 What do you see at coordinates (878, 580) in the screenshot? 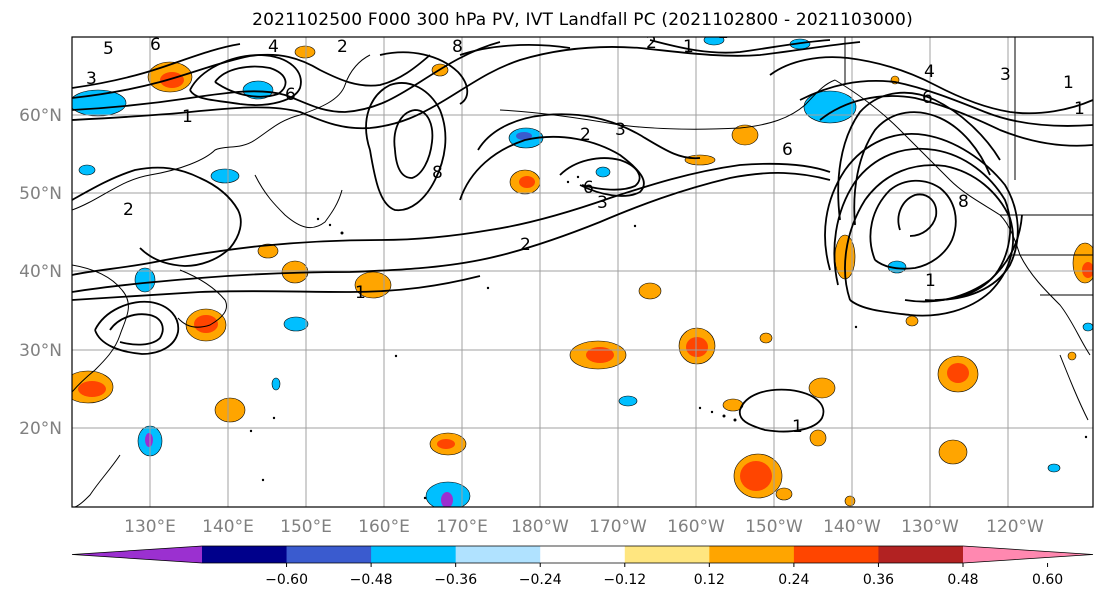
I see `colorbar-tick-label: 0.36` at bounding box center [878, 580].